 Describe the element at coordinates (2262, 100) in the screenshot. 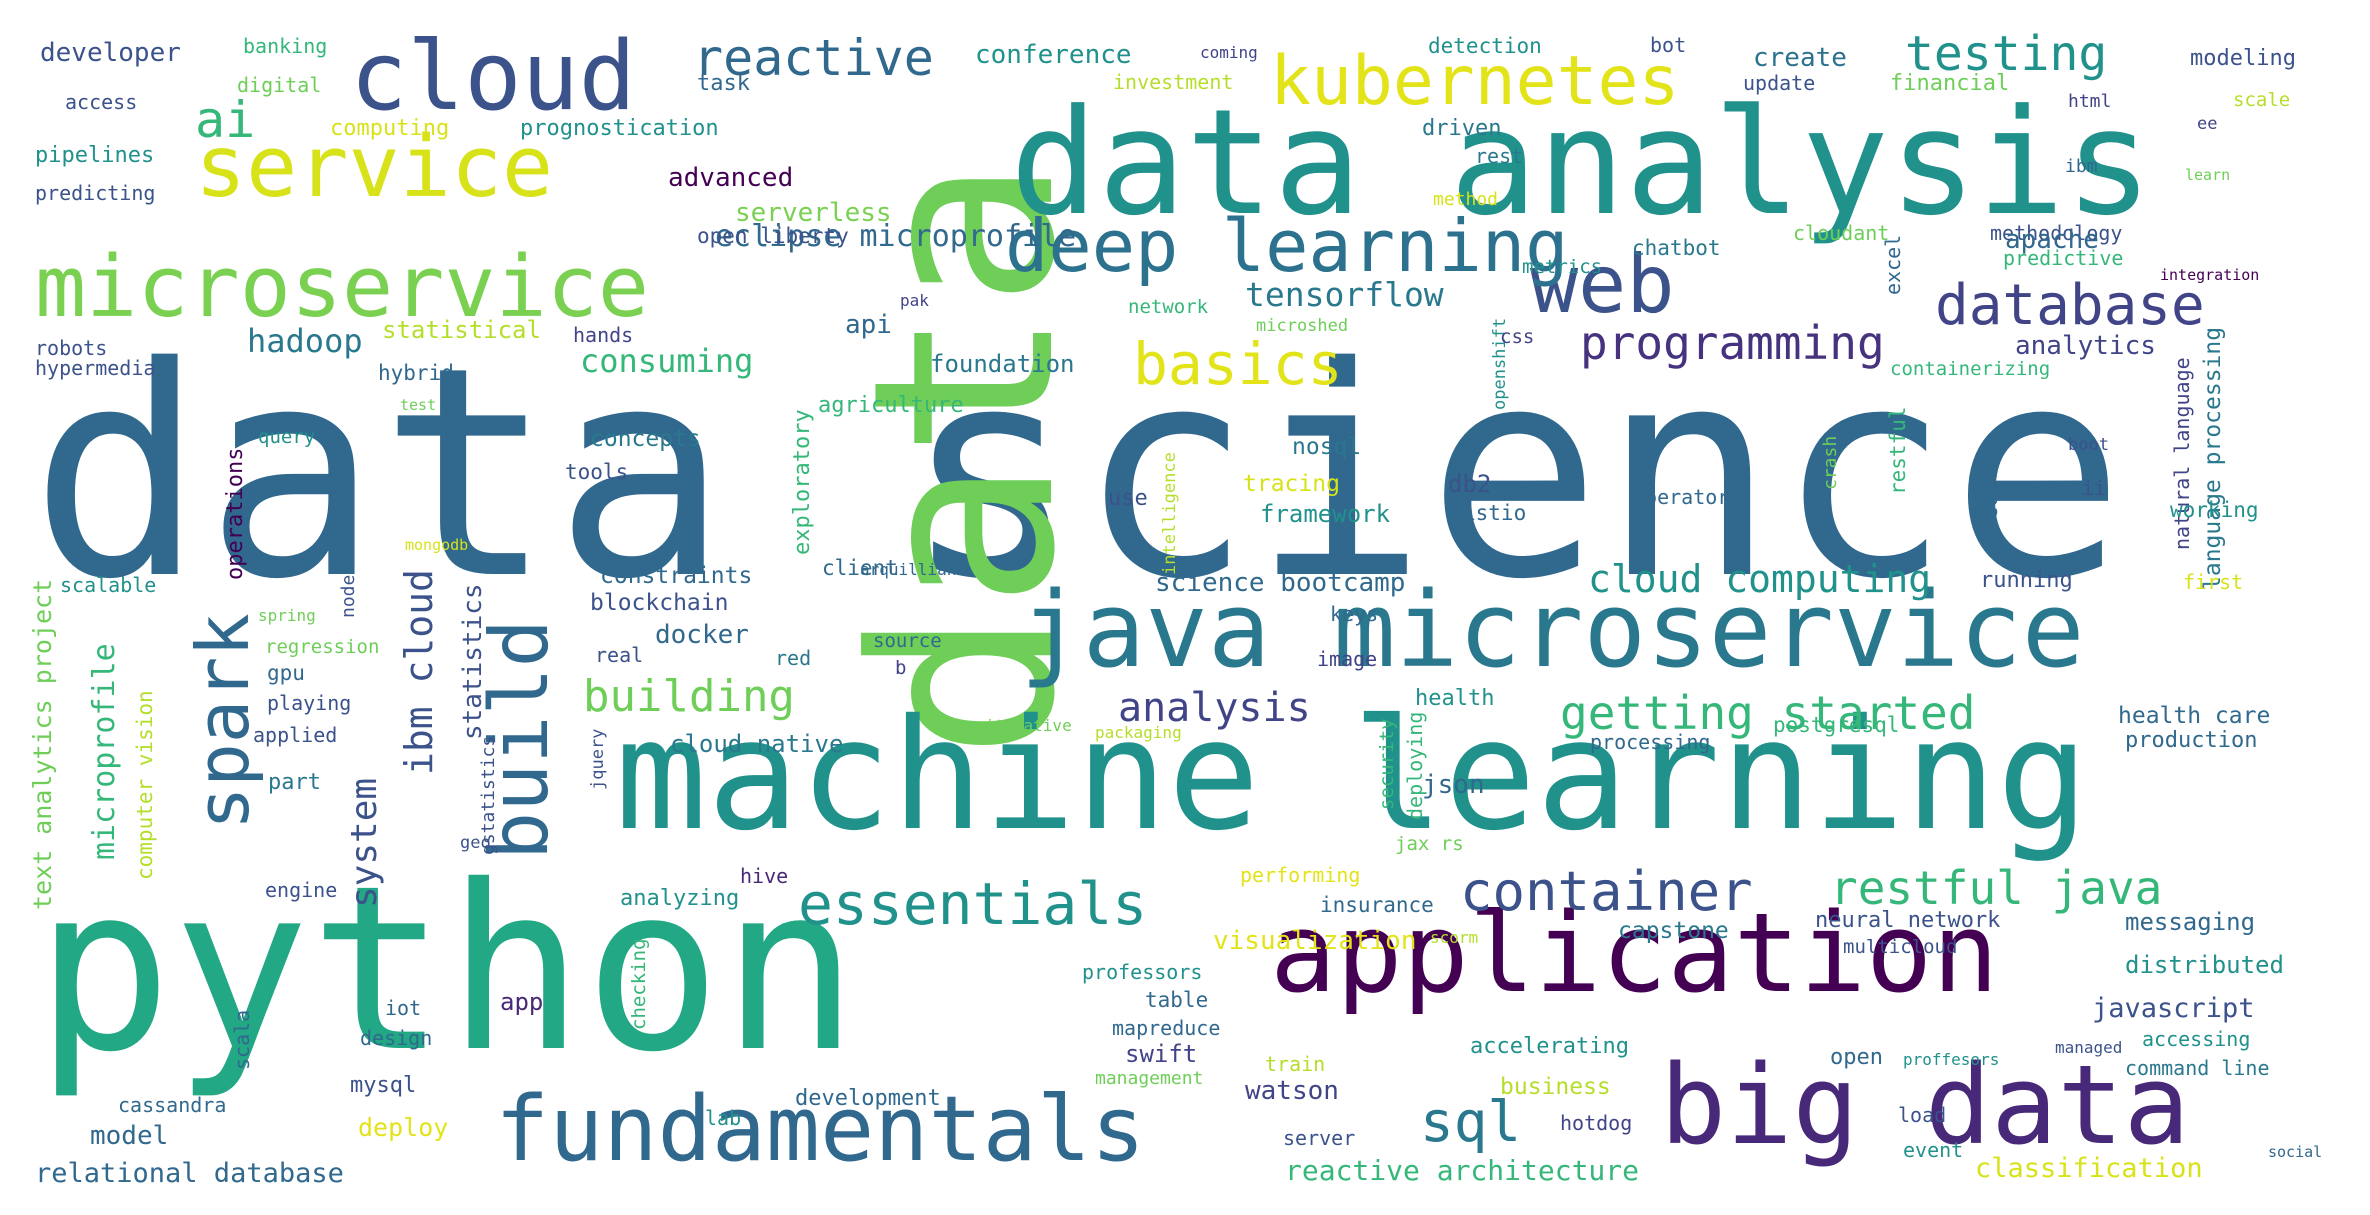

I see `word-scale: scale` at that location.